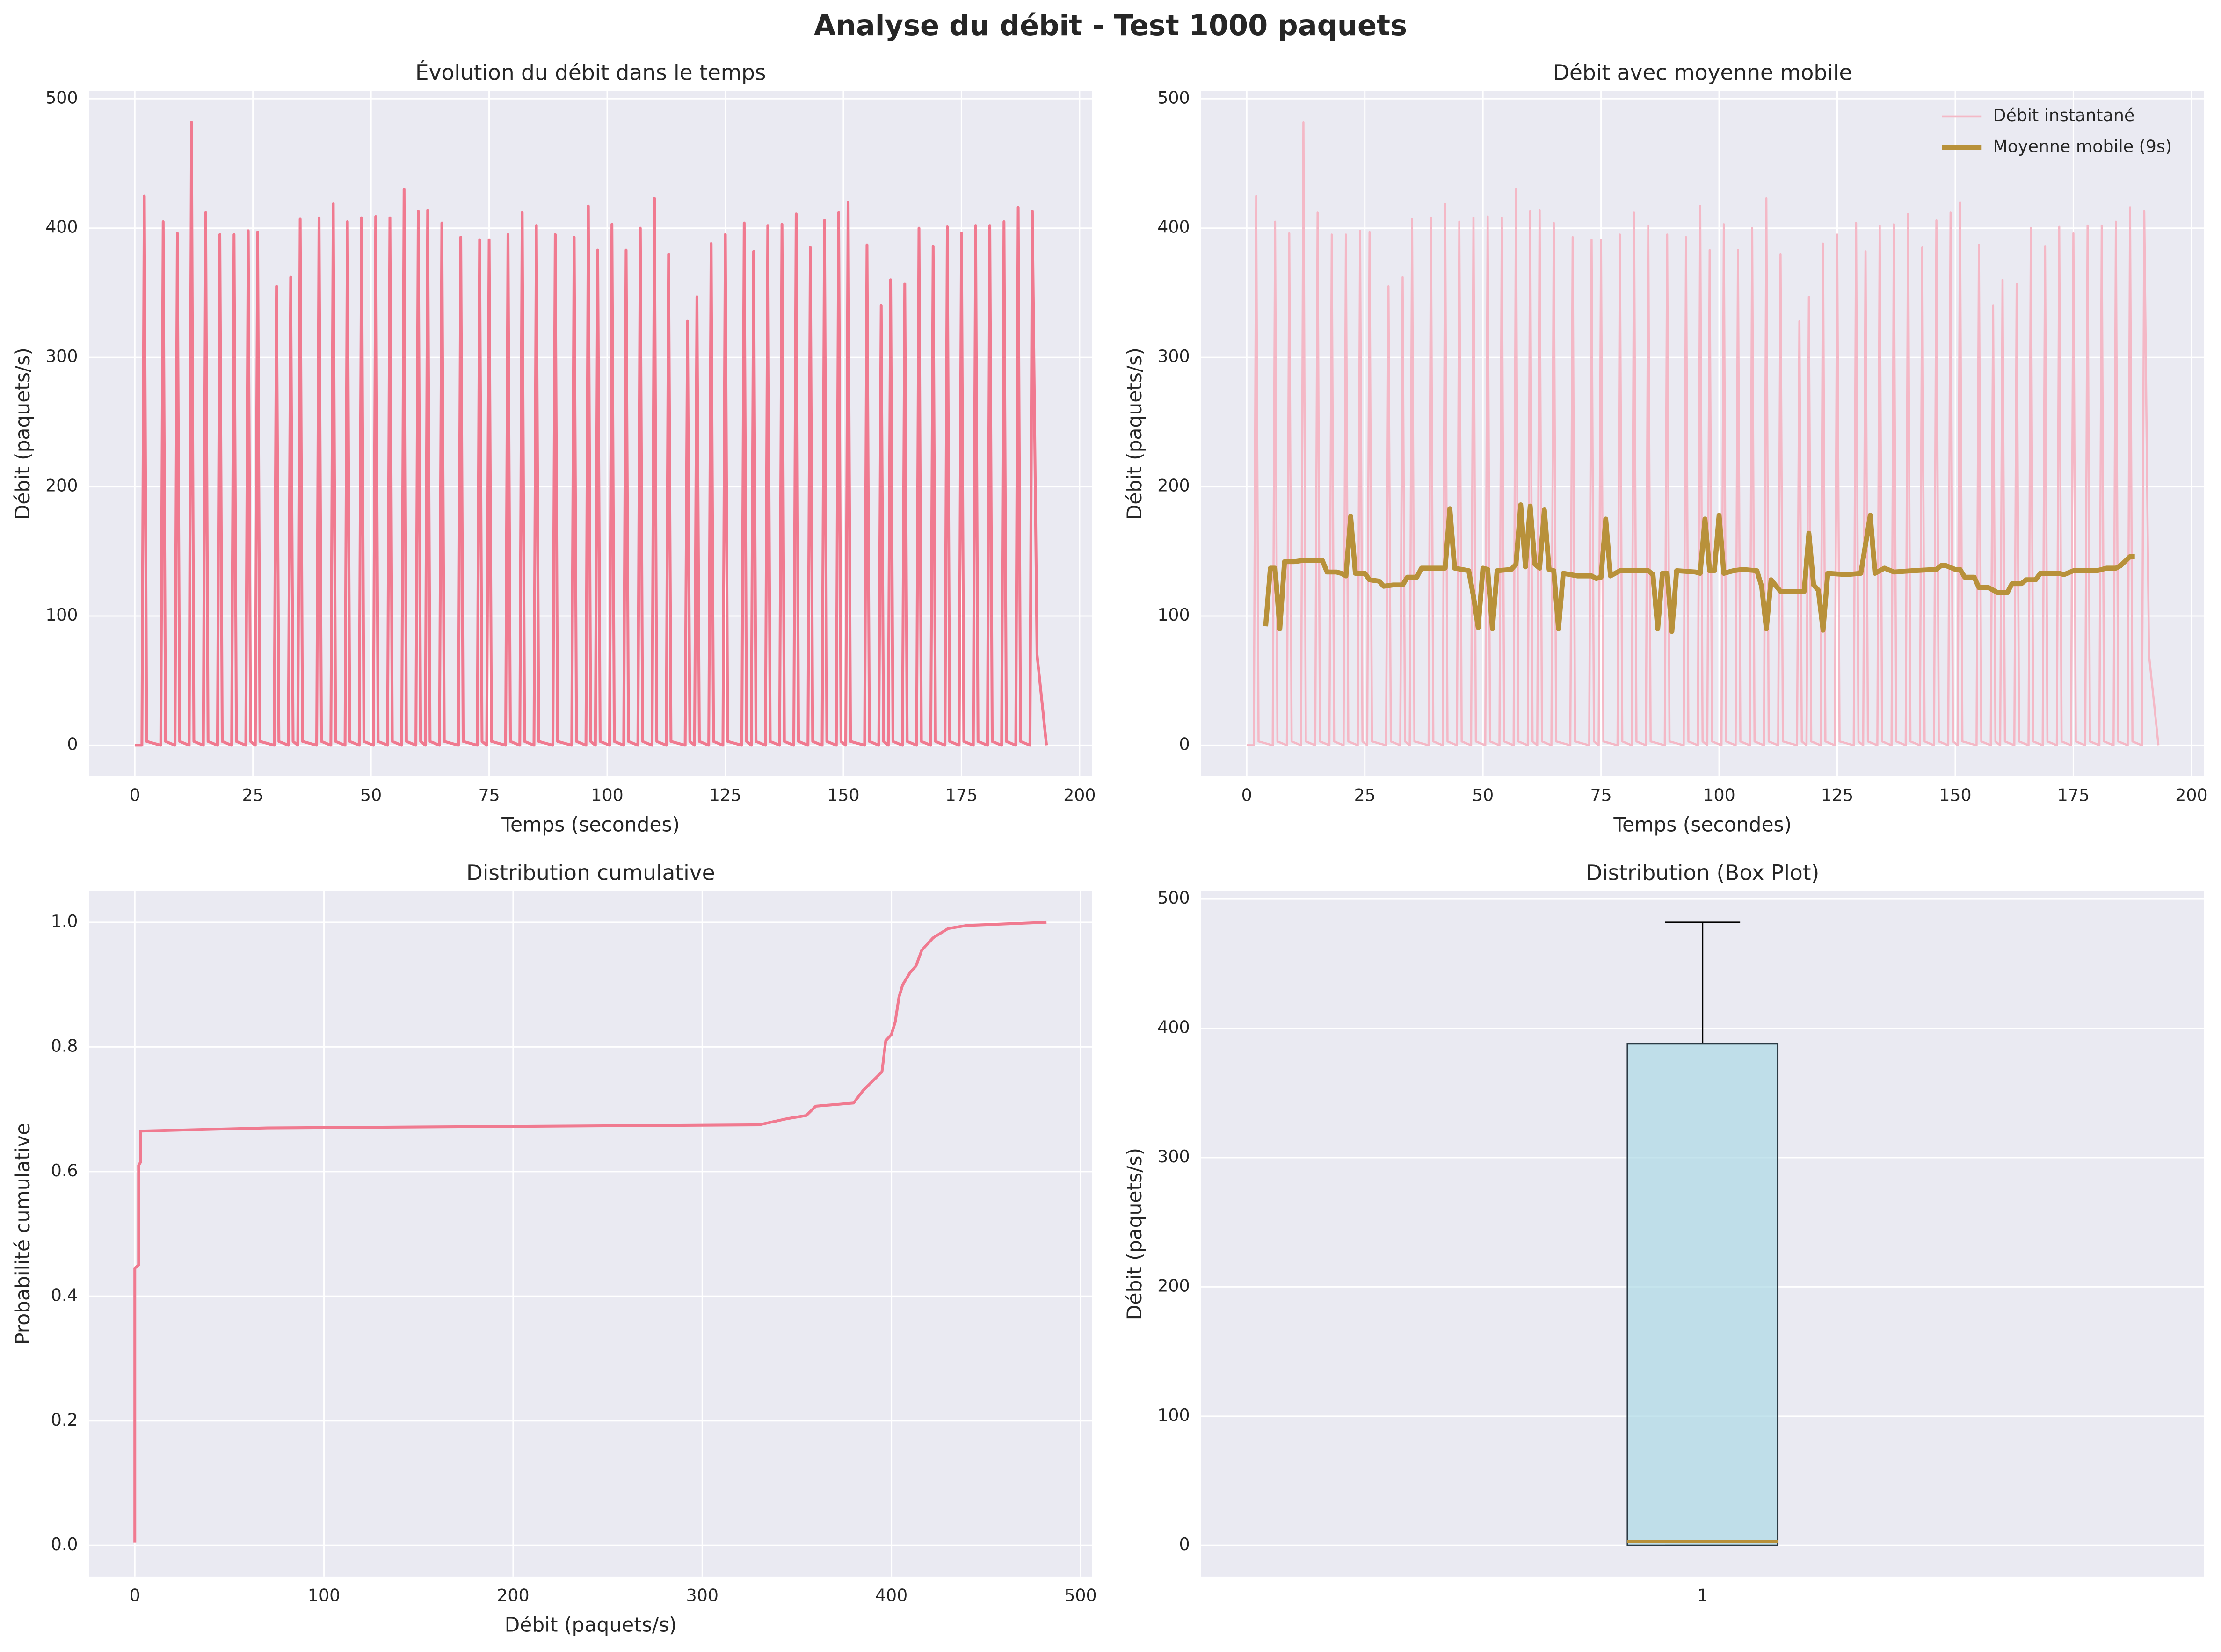 The height and width of the screenshot is (1652, 2221). What do you see at coordinates (2063, 115) in the screenshot?
I see `legend-label: Débit instantané` at bounding box center [2063, 115].